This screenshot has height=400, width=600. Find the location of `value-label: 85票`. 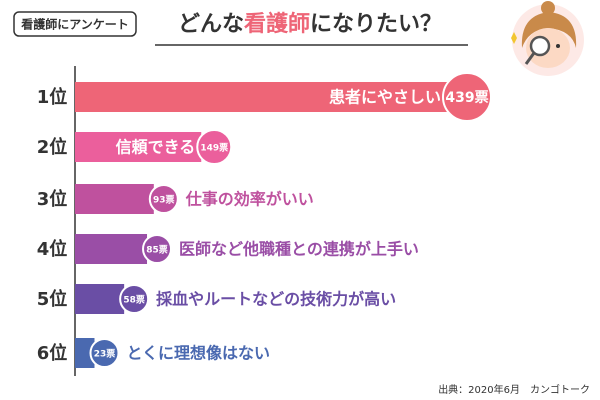

value-label: 85票 is located at coordinates (157, 250).